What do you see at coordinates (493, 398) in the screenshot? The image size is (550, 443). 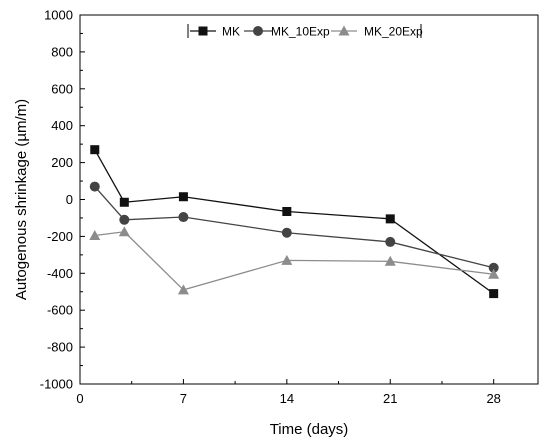 I see `x-tick-label: 28` at bounding box center [493, 398].